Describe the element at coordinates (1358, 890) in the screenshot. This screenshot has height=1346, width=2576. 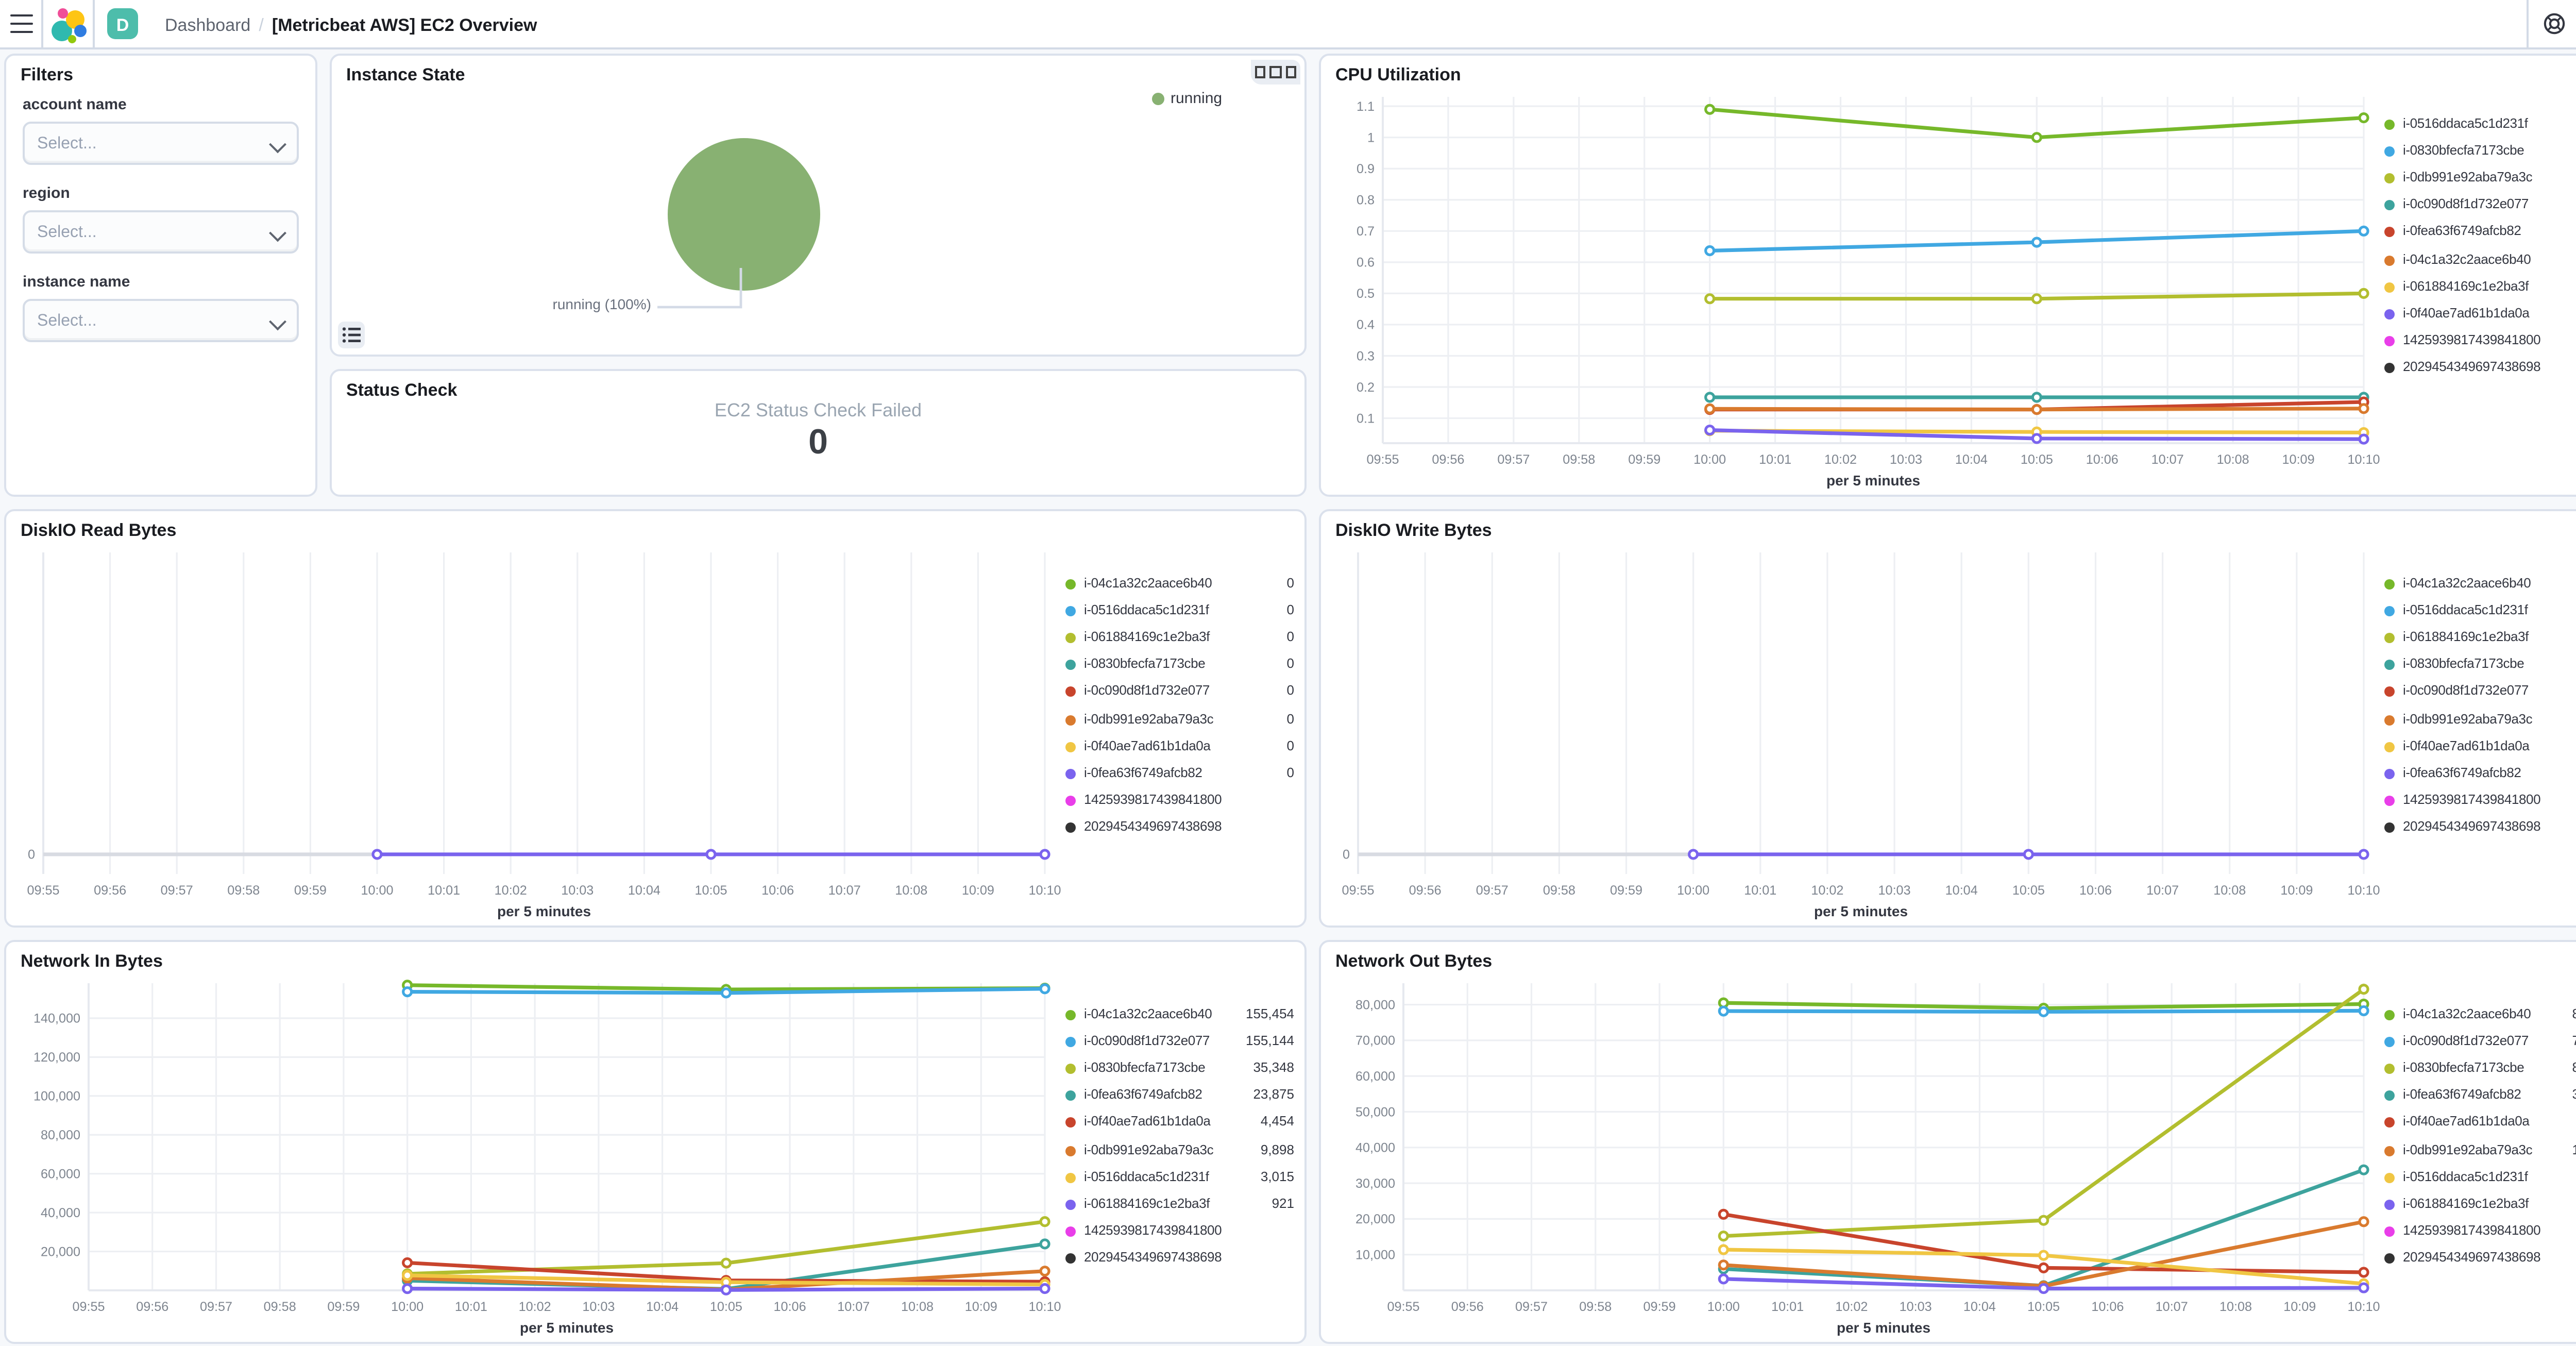
I see `x-tick-label: 09:55` at that location.